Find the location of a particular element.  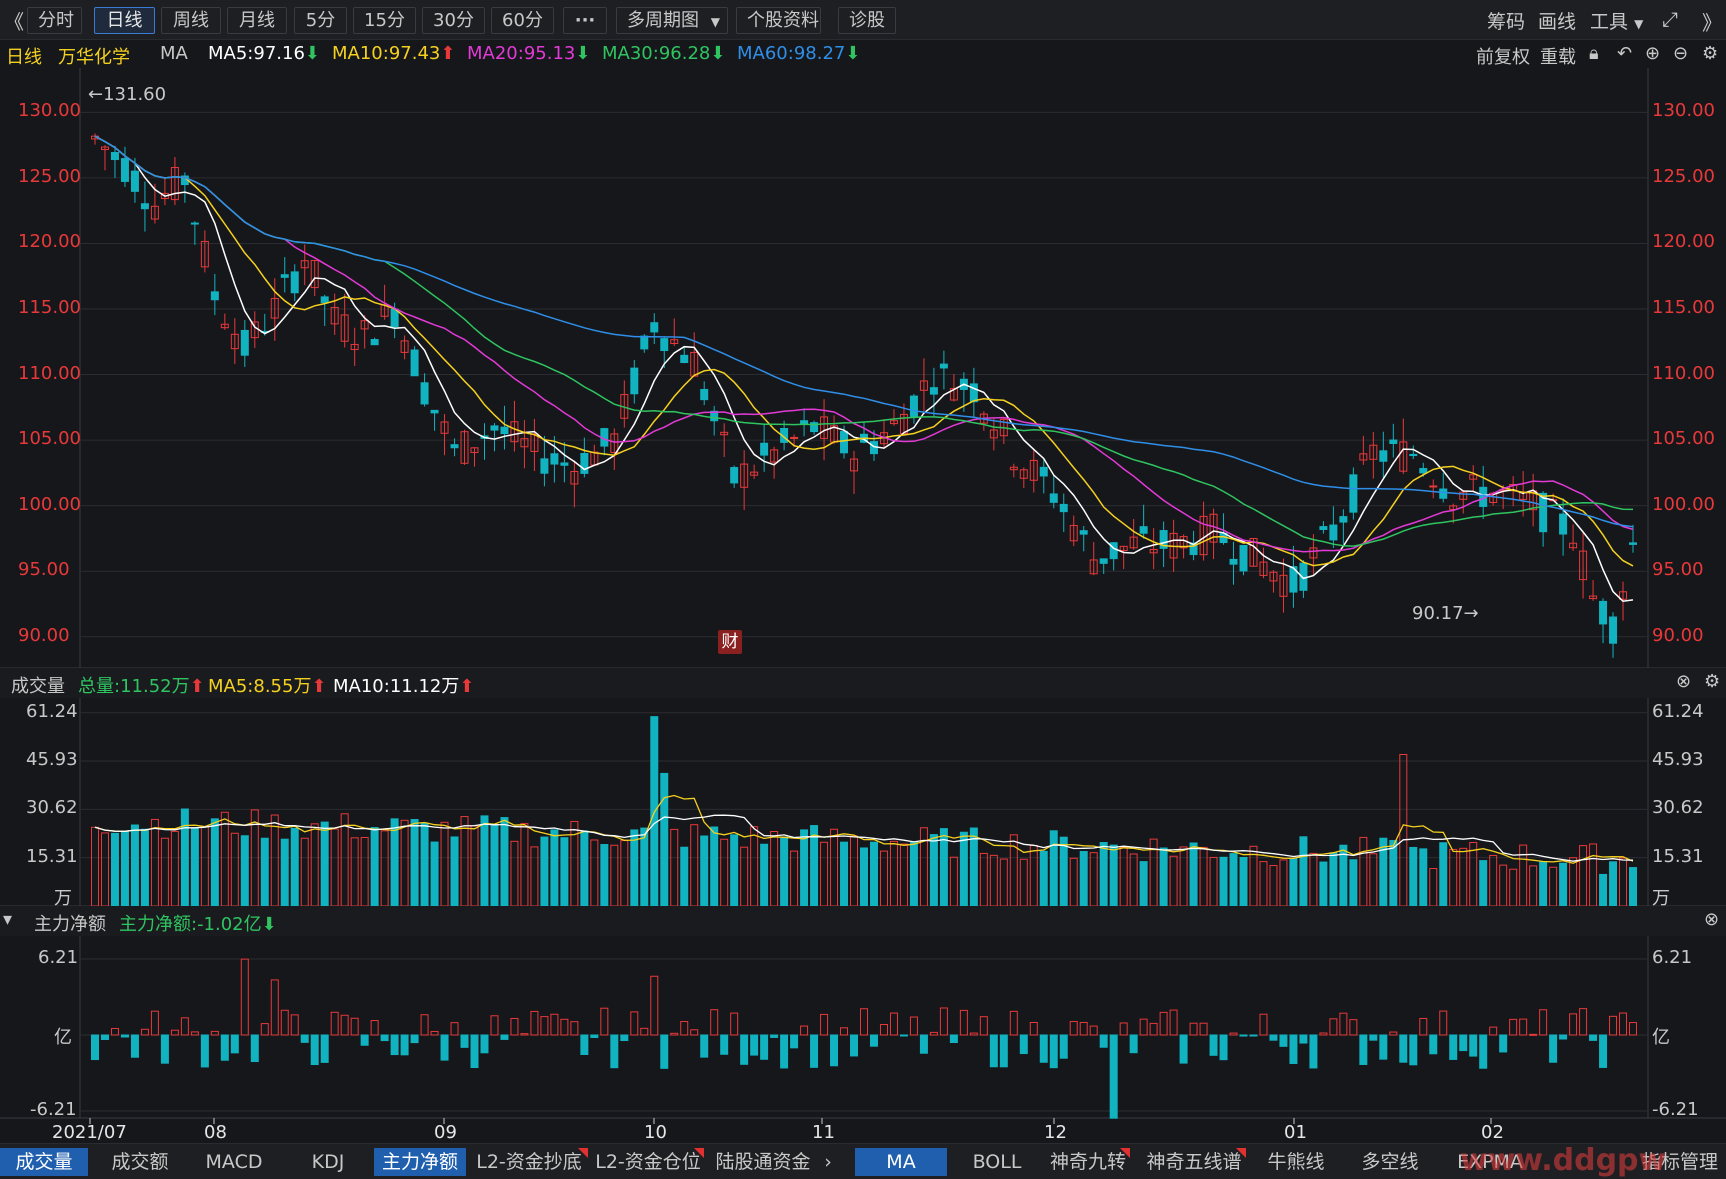

chevron-right-icon: › is located at coordinates (828, 1162).